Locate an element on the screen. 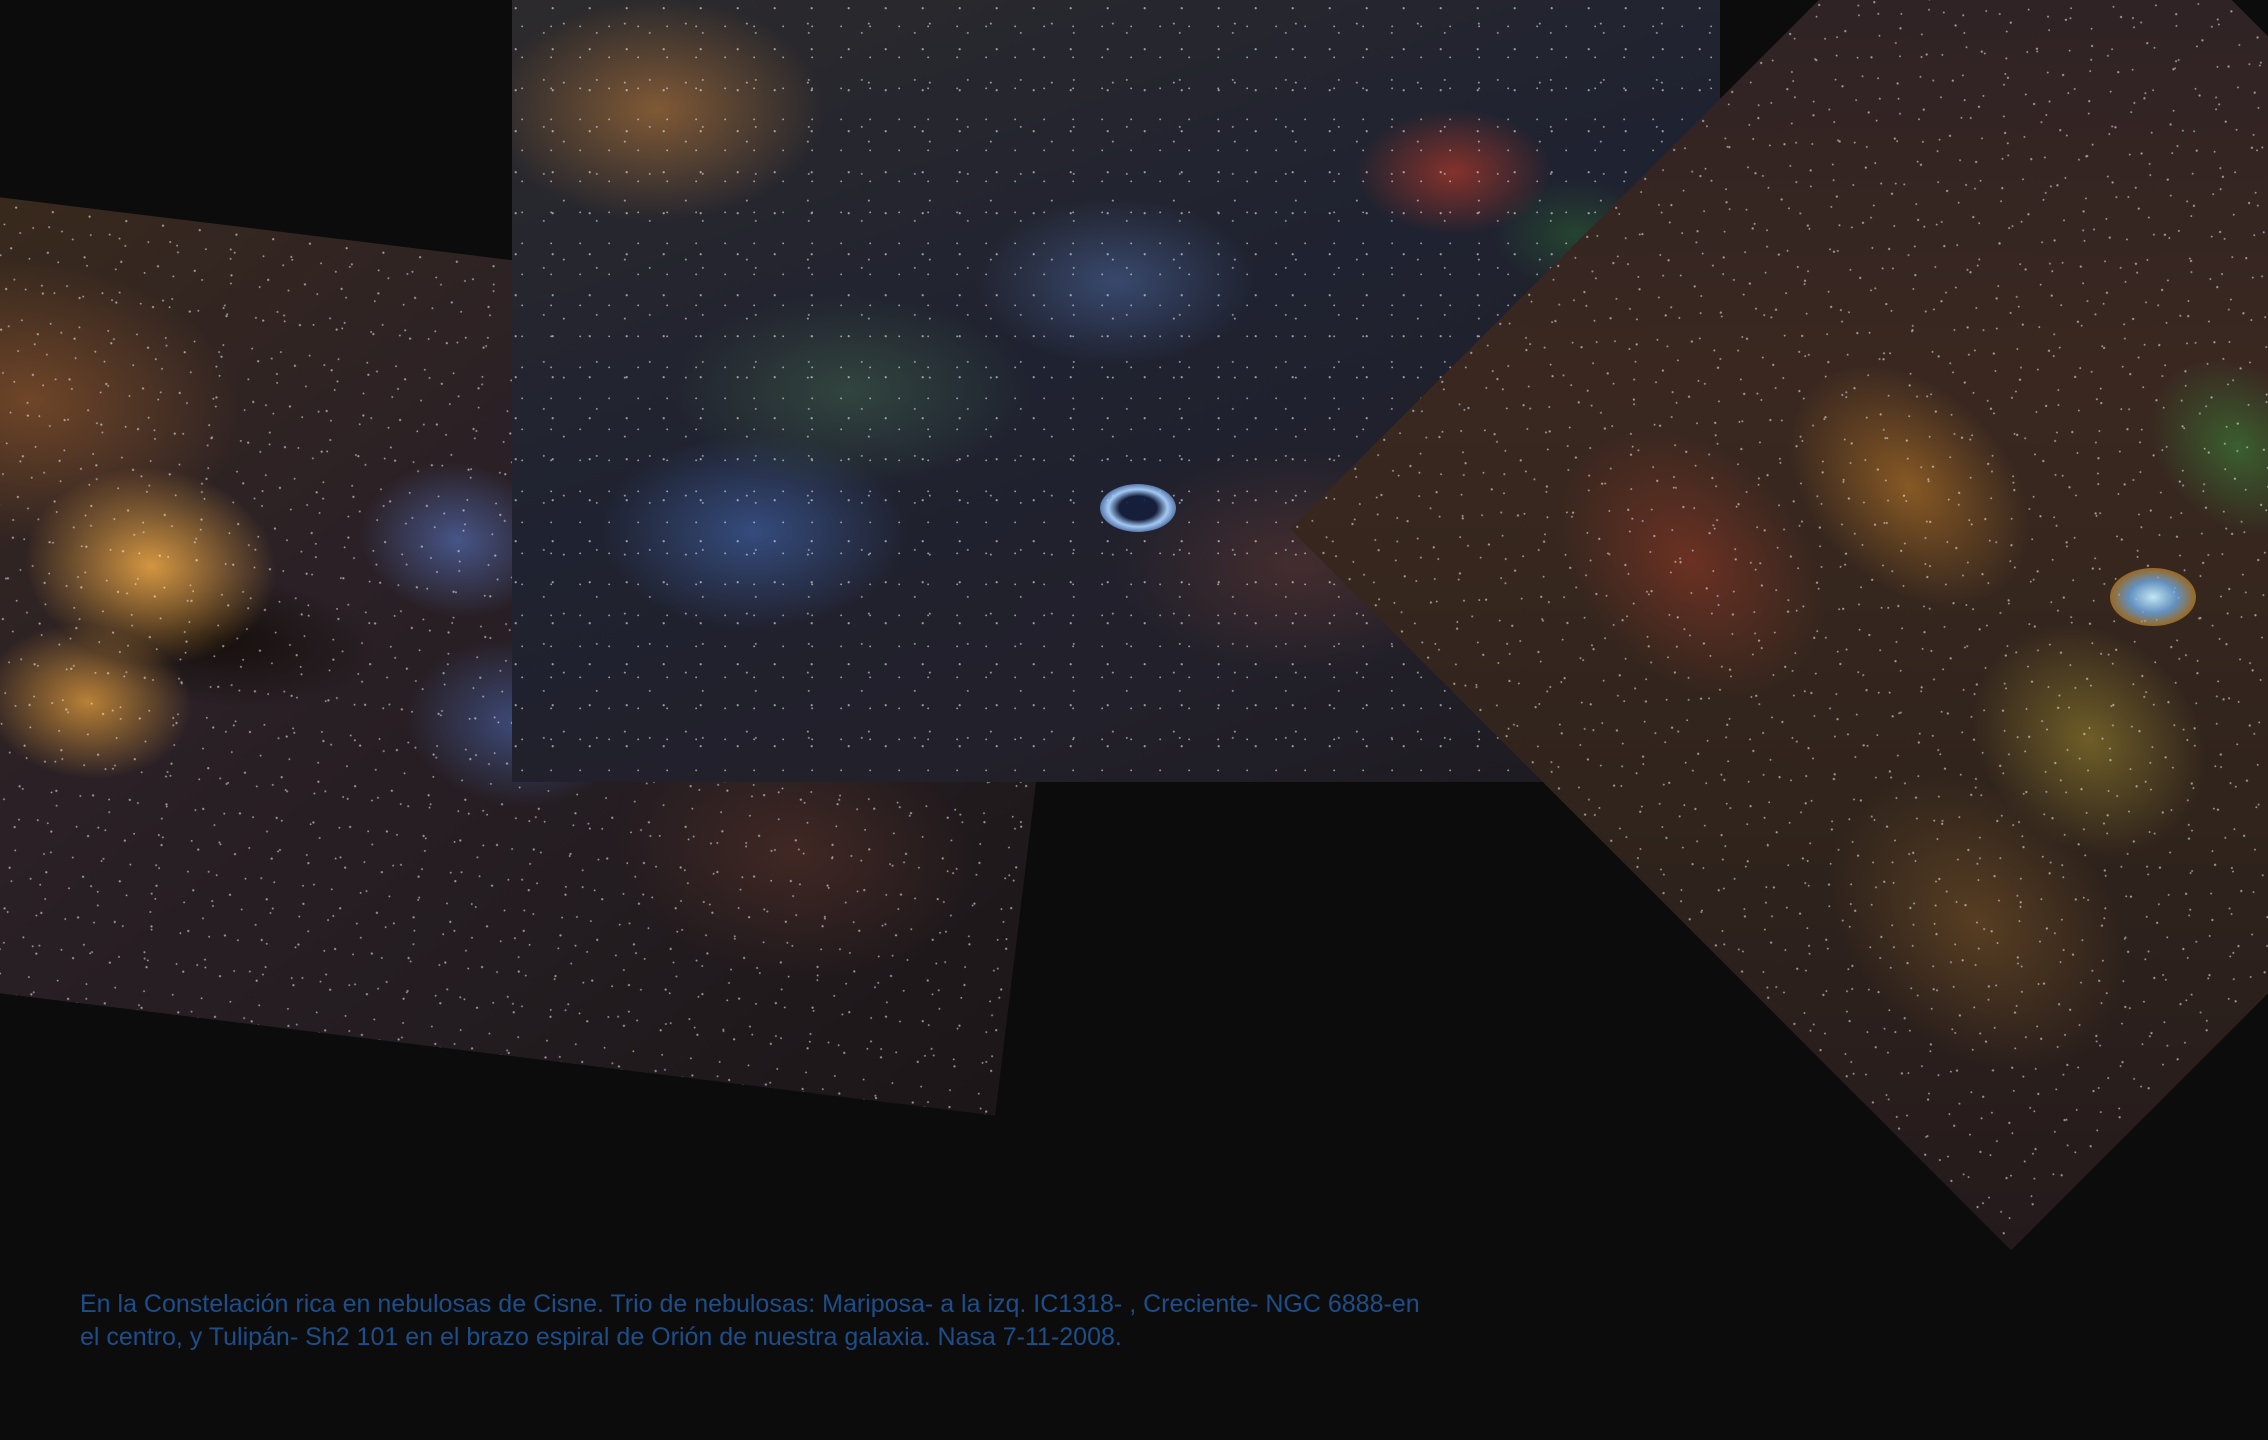  tulip-nebula is located at coordinates (2153, 597).